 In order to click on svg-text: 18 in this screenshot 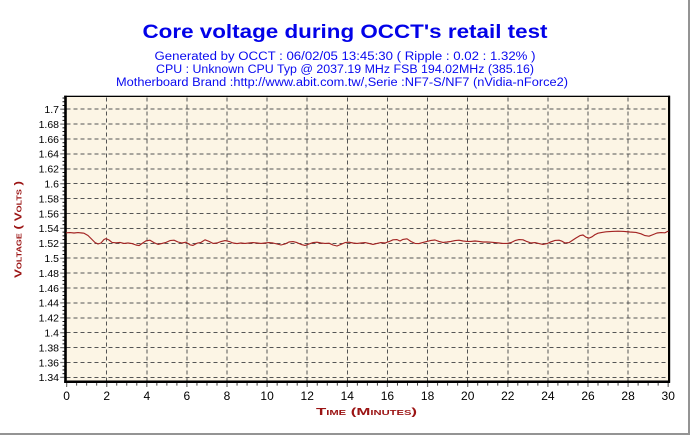, I will do `click(428, 396)`.